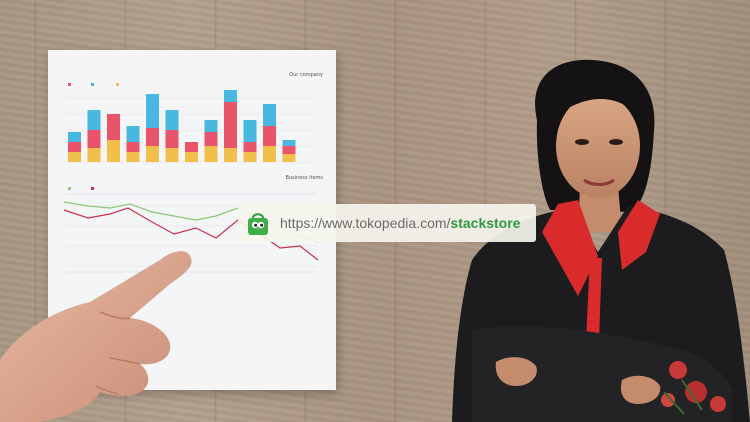 The width and height of the screenshot is (750, 422). I want to click on top-legend, so click(93, 84).